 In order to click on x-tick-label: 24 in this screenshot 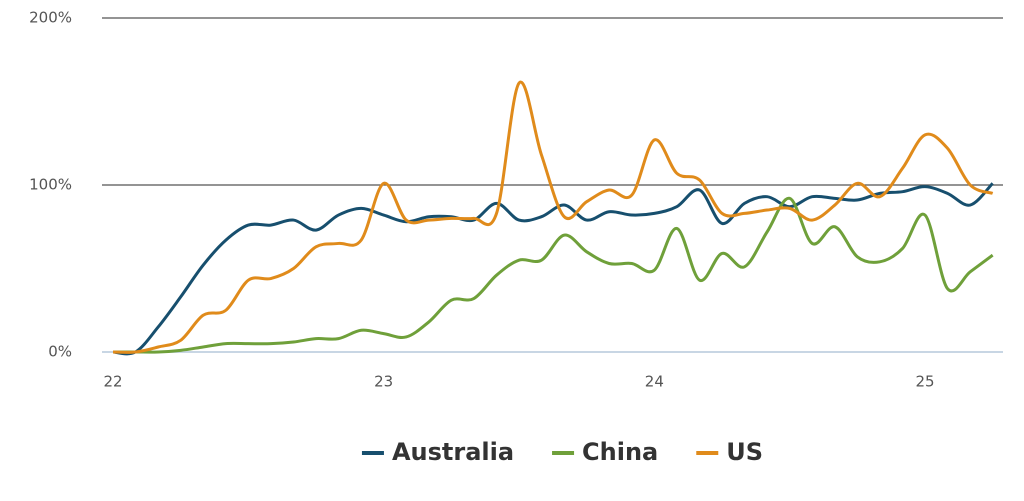, I will do `click(654, 382)`.